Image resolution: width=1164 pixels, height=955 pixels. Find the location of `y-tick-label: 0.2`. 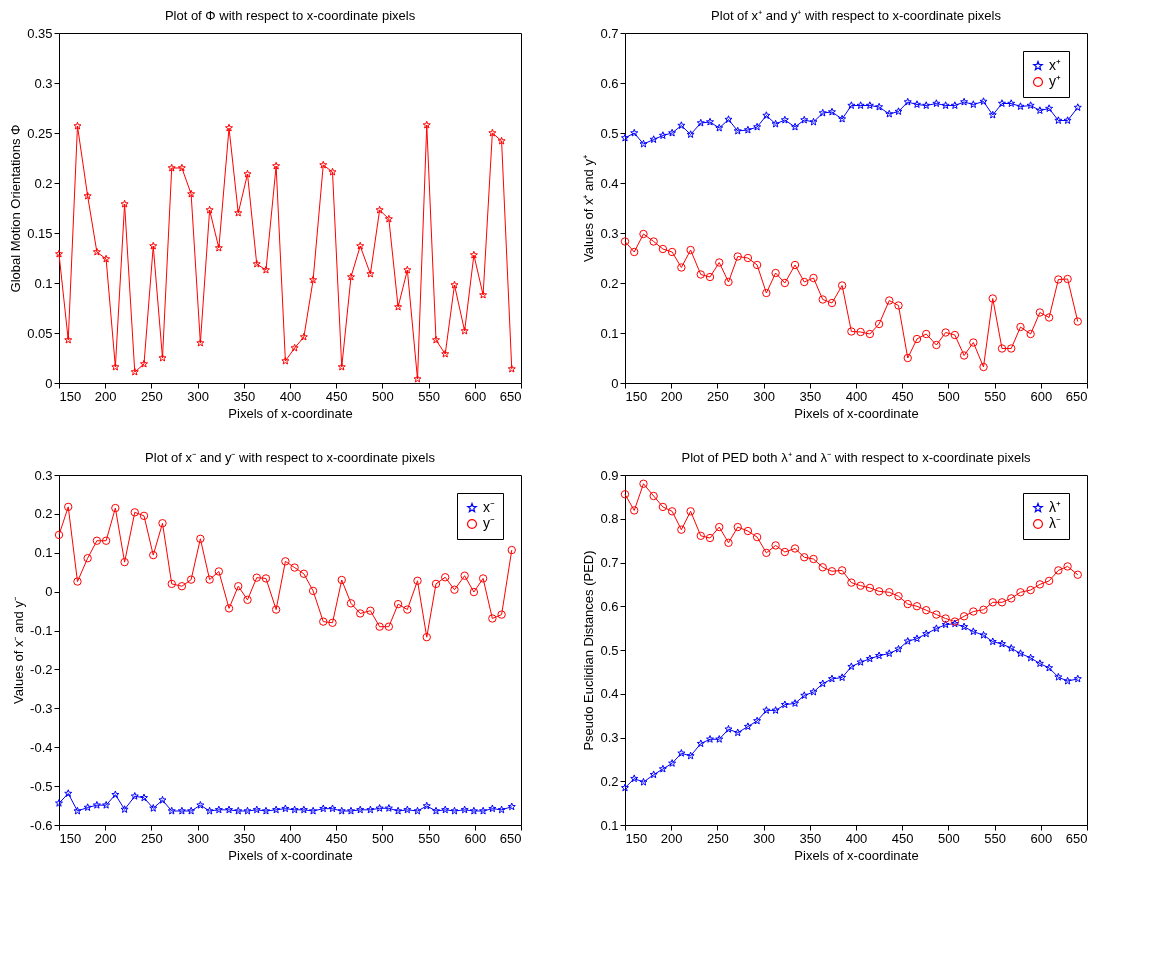

y-tick-label: 0.2 is located at coordinates (609, 283).